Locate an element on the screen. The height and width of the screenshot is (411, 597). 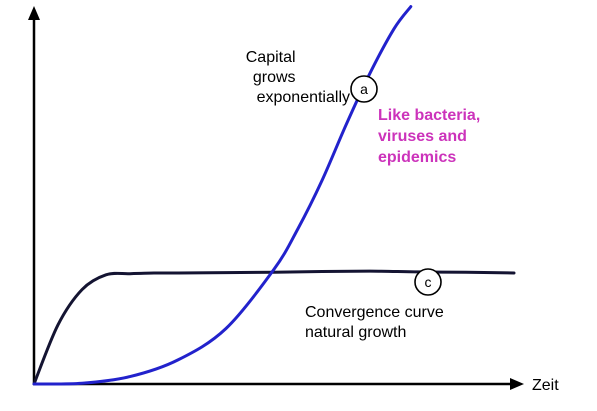
epidemic-annotation-line-1: Like bacteria, is located at coordinates (429, 115).